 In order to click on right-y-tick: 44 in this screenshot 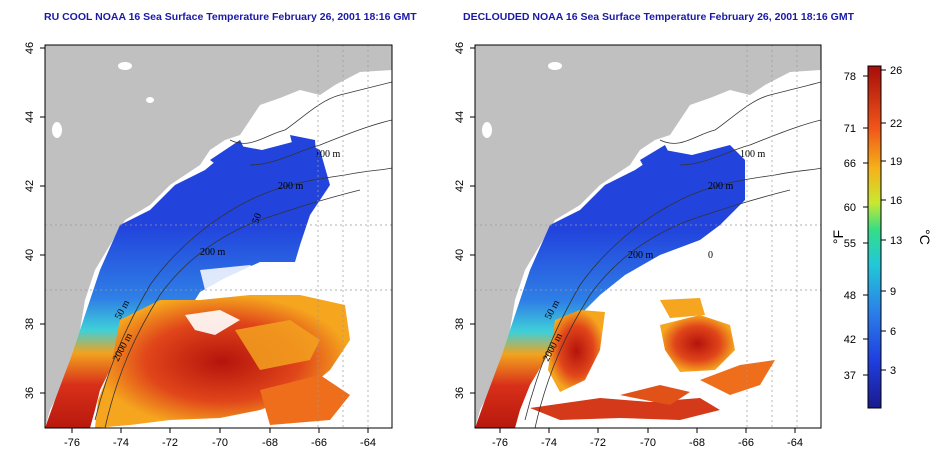, I will do `click(460, 117)`.